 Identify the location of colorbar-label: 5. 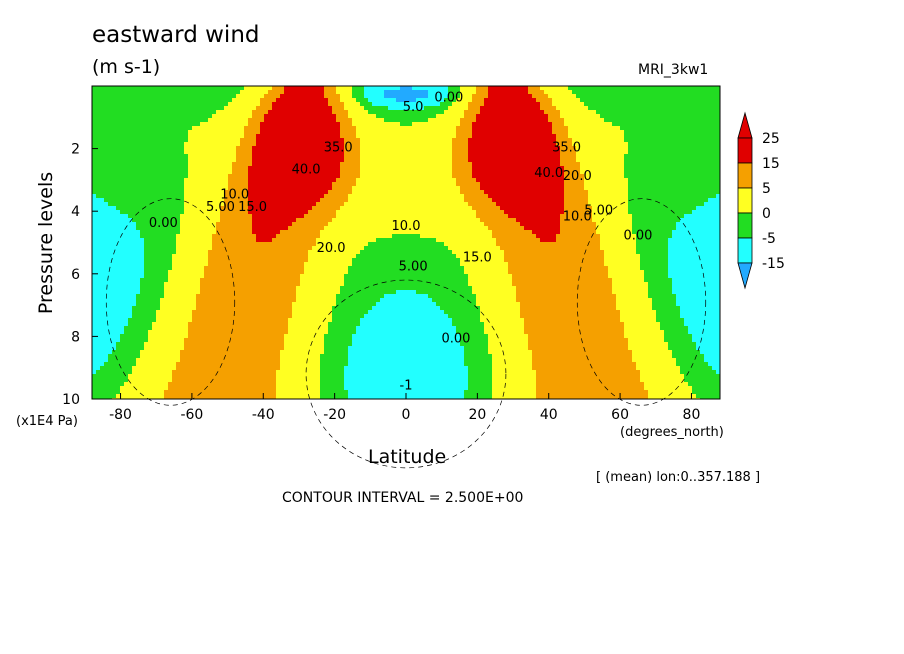
(766, 189).